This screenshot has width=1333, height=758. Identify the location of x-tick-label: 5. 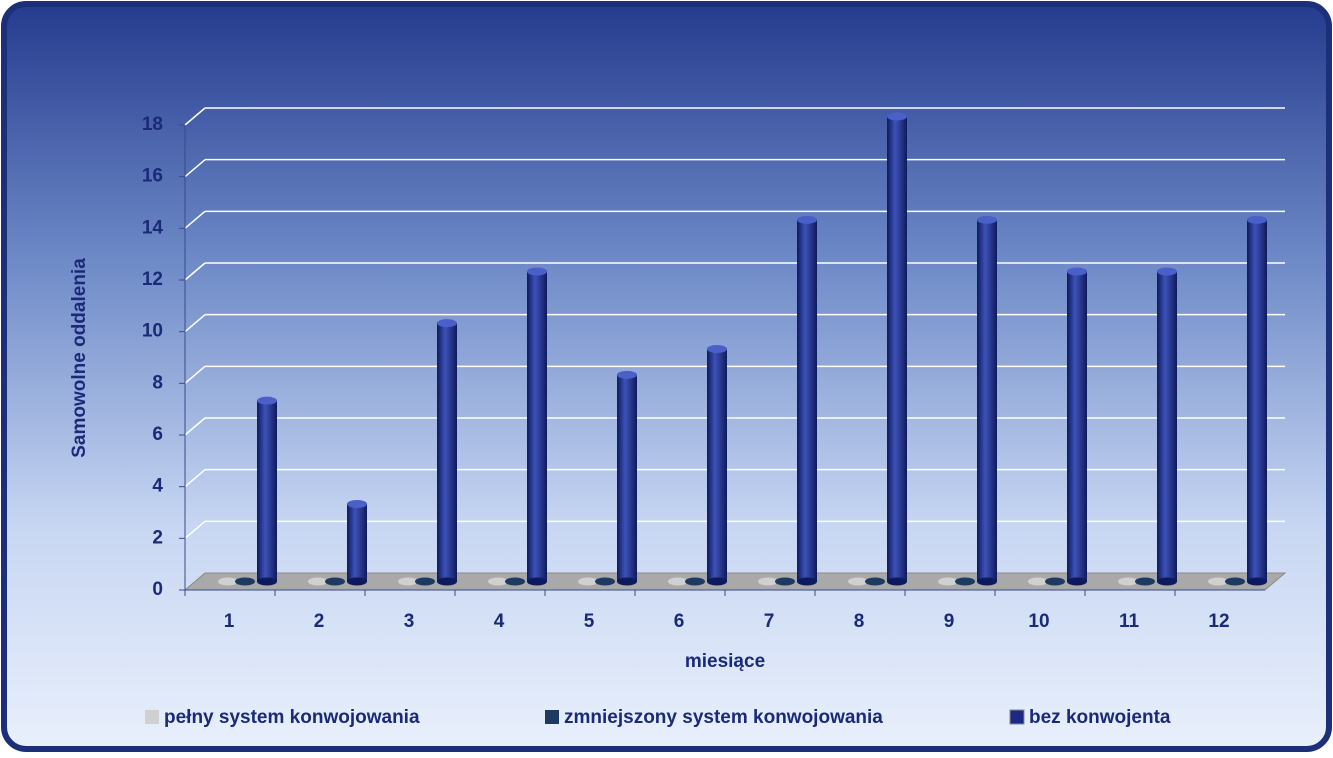
(589, 621).